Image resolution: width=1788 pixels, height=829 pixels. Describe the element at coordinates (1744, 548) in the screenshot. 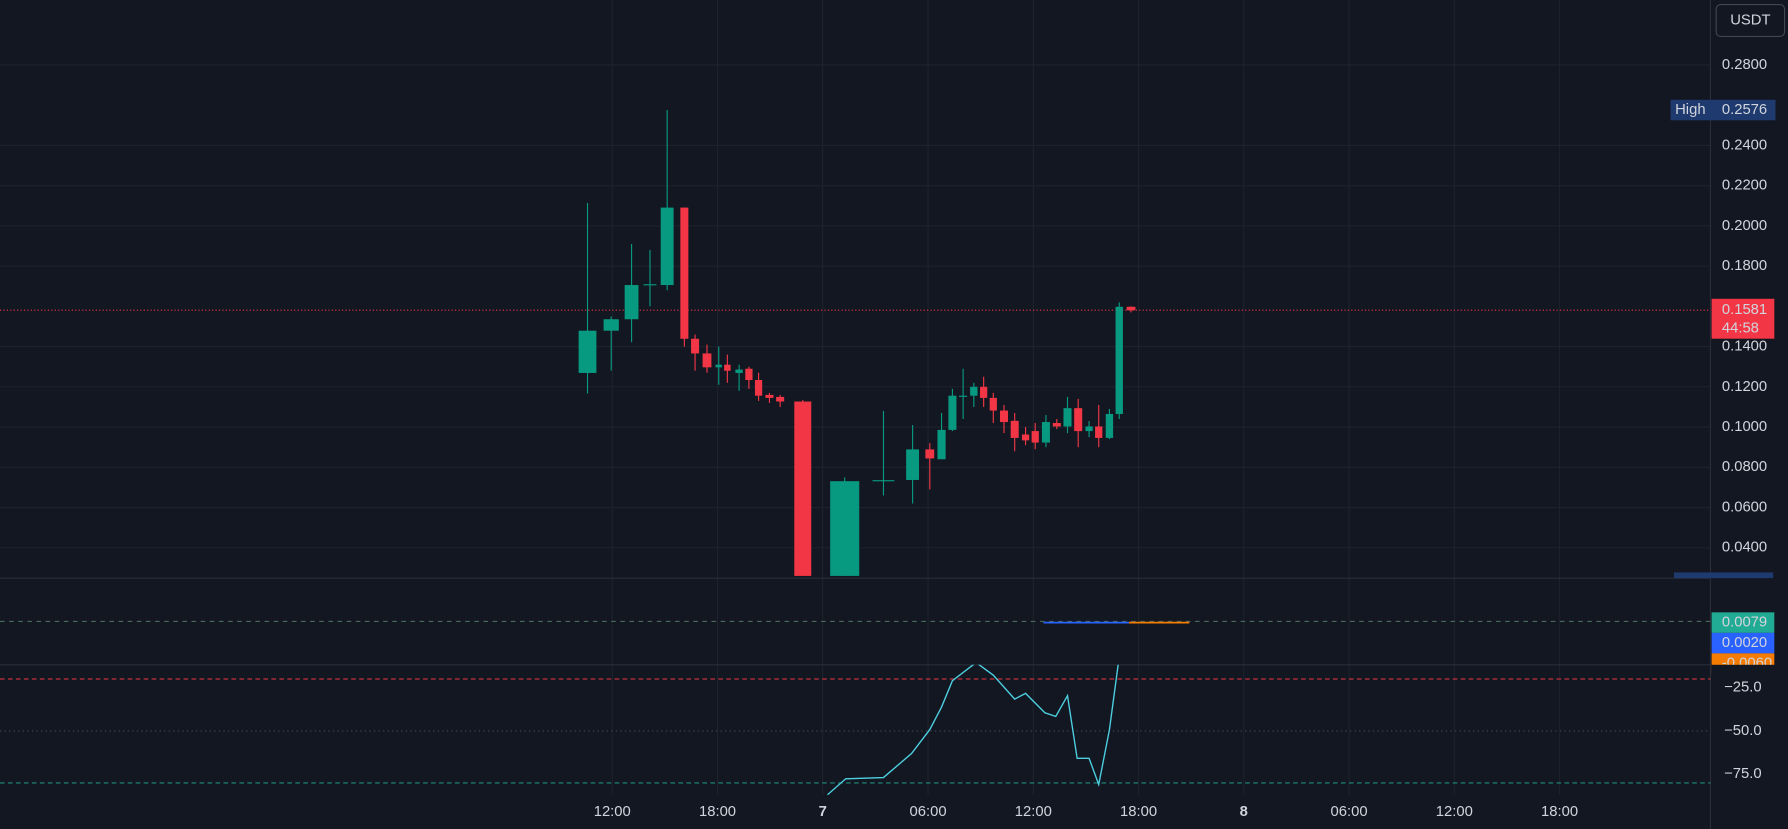

I see `y-tick-label: 0.0400` at that location.